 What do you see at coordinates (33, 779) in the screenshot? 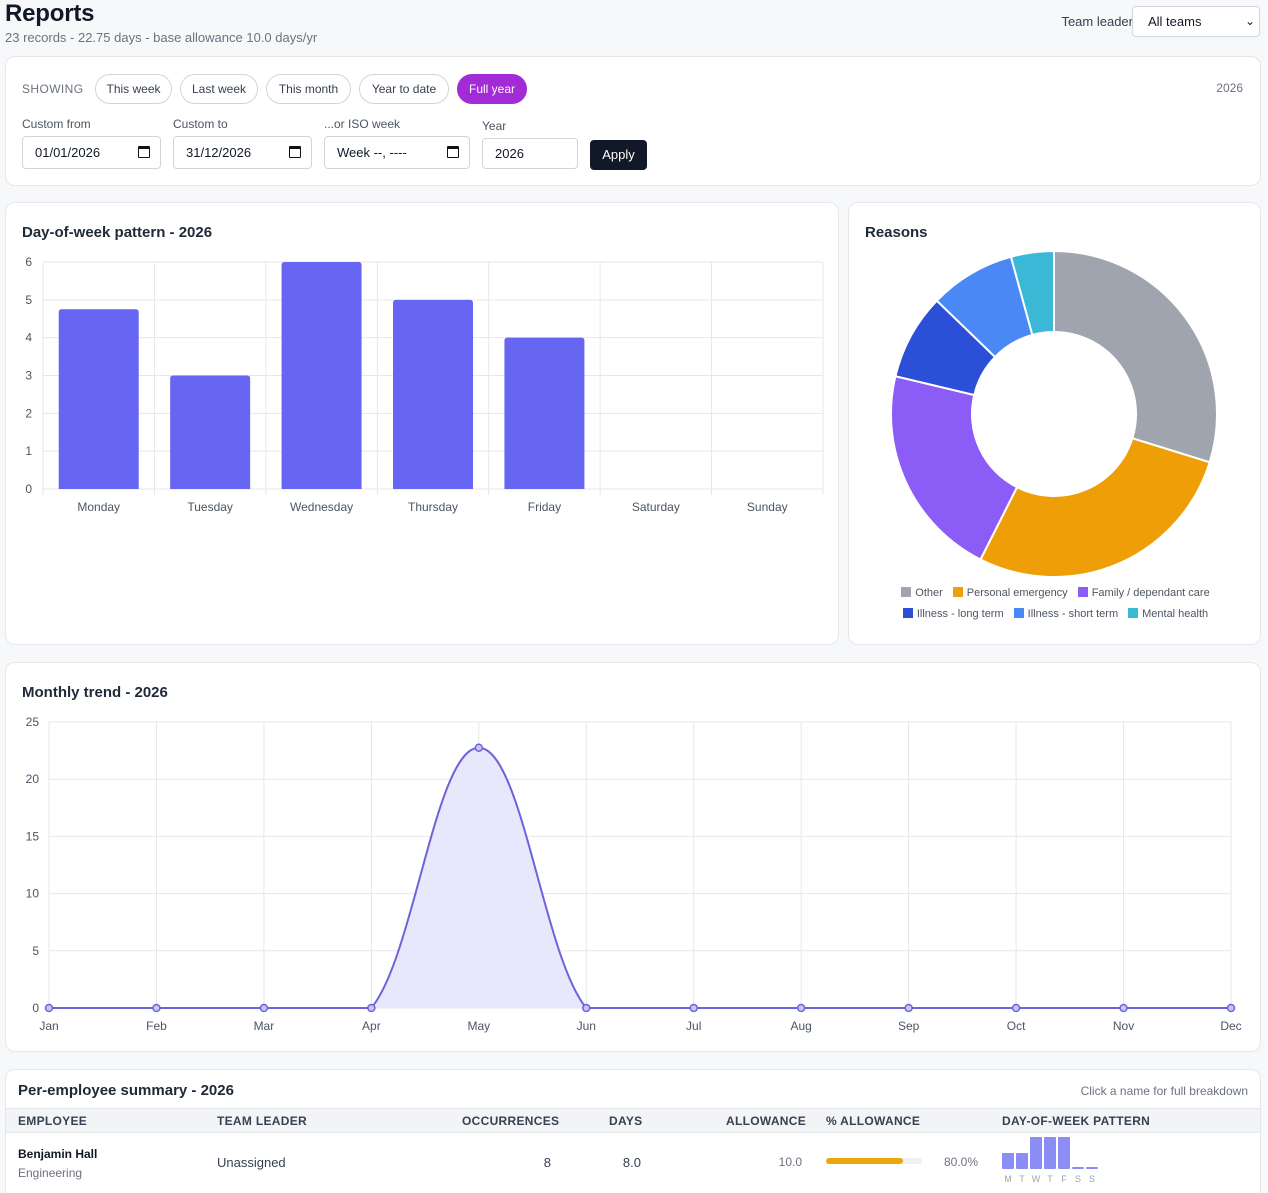
I see `y-tick-label: 20` at bounding box center [33, 779].